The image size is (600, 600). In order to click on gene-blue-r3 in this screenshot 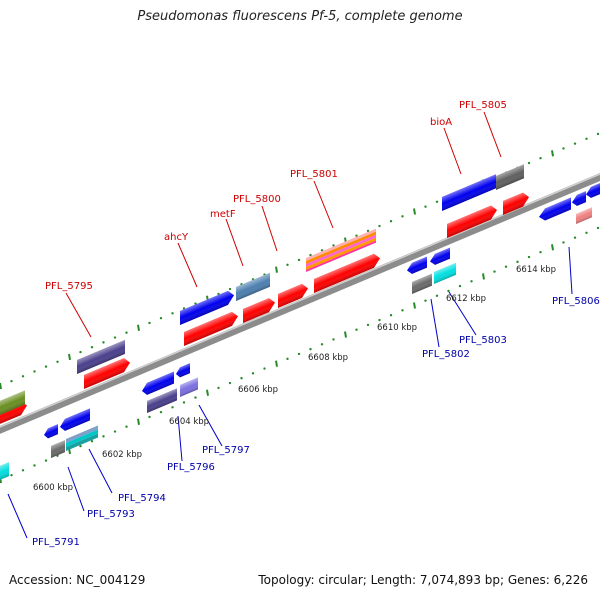, I will do `click(158, 384)`.